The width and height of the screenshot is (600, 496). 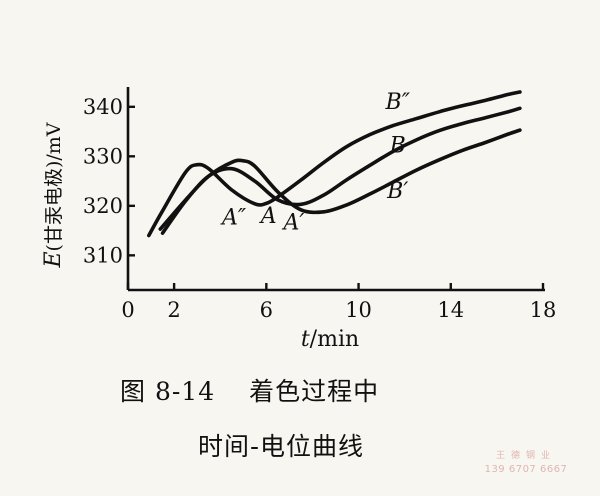 I want to click on x-axis-variable: t, so click(x=305, y=339).